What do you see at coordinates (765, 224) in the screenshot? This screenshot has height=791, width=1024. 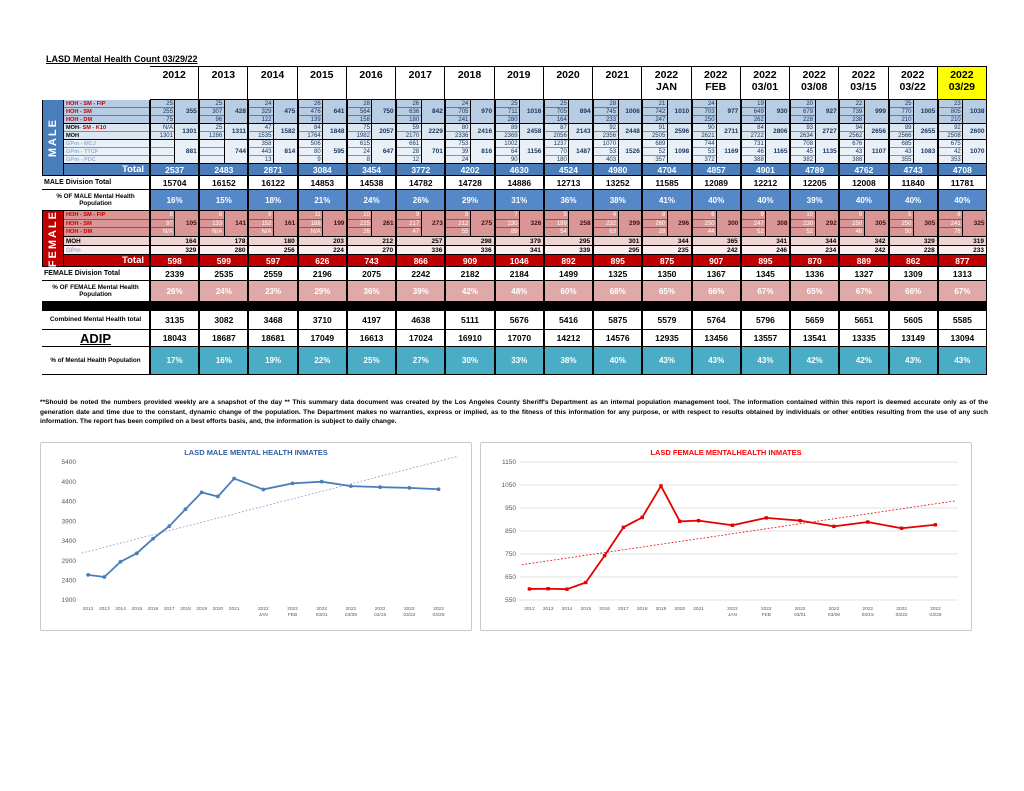 I see `female-g0-2022-03-01: 9 247 52 308` at bounding box center [765, 224].